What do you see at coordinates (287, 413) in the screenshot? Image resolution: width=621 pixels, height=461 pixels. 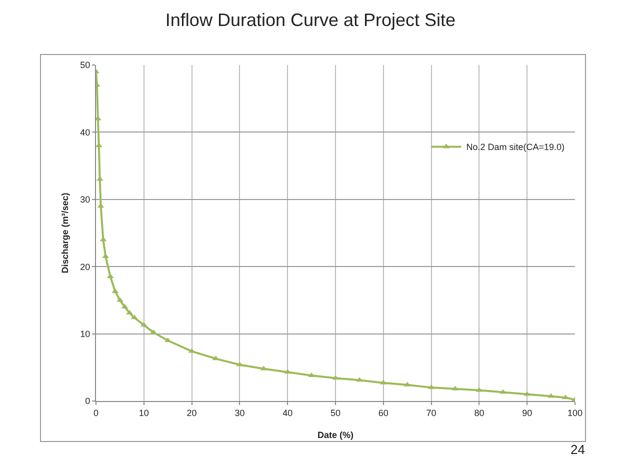 I see `x-tick-label: 40` at bounding box center [287, 413].